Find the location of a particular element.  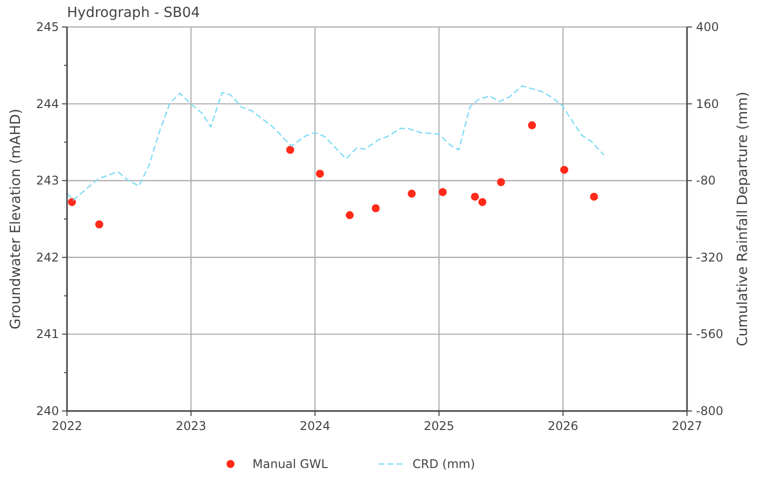

x-tick-label: 2025 is located at coordinates (439, 426).